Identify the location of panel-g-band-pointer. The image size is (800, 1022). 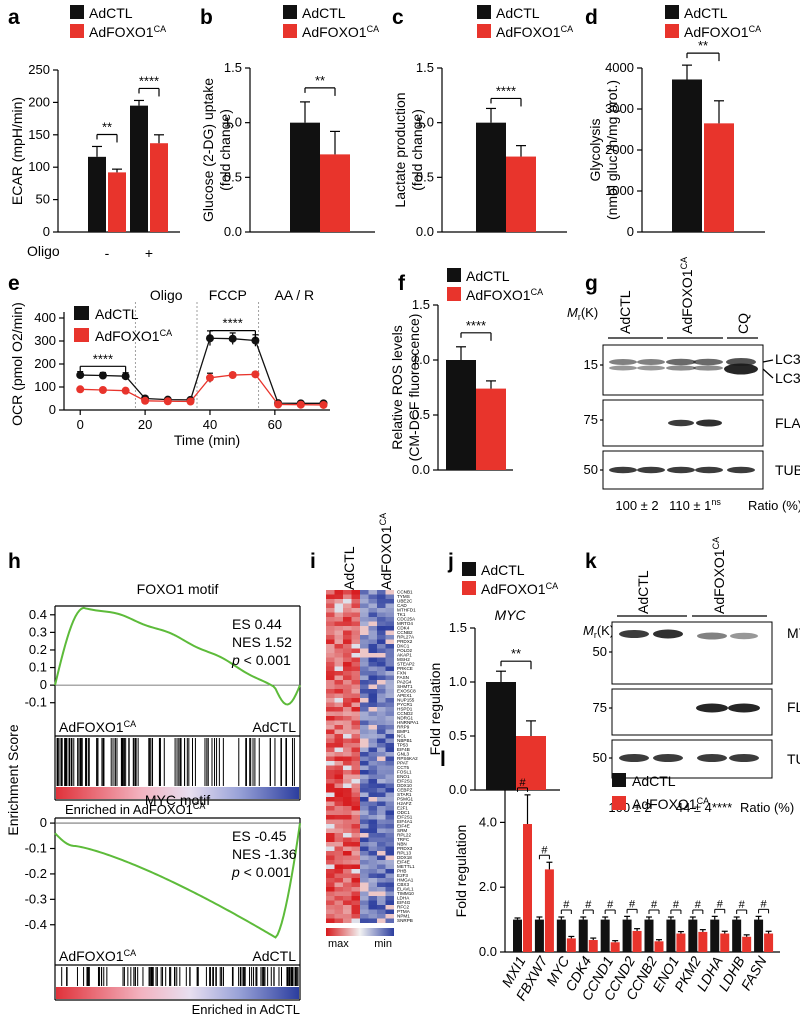
(768, 373).